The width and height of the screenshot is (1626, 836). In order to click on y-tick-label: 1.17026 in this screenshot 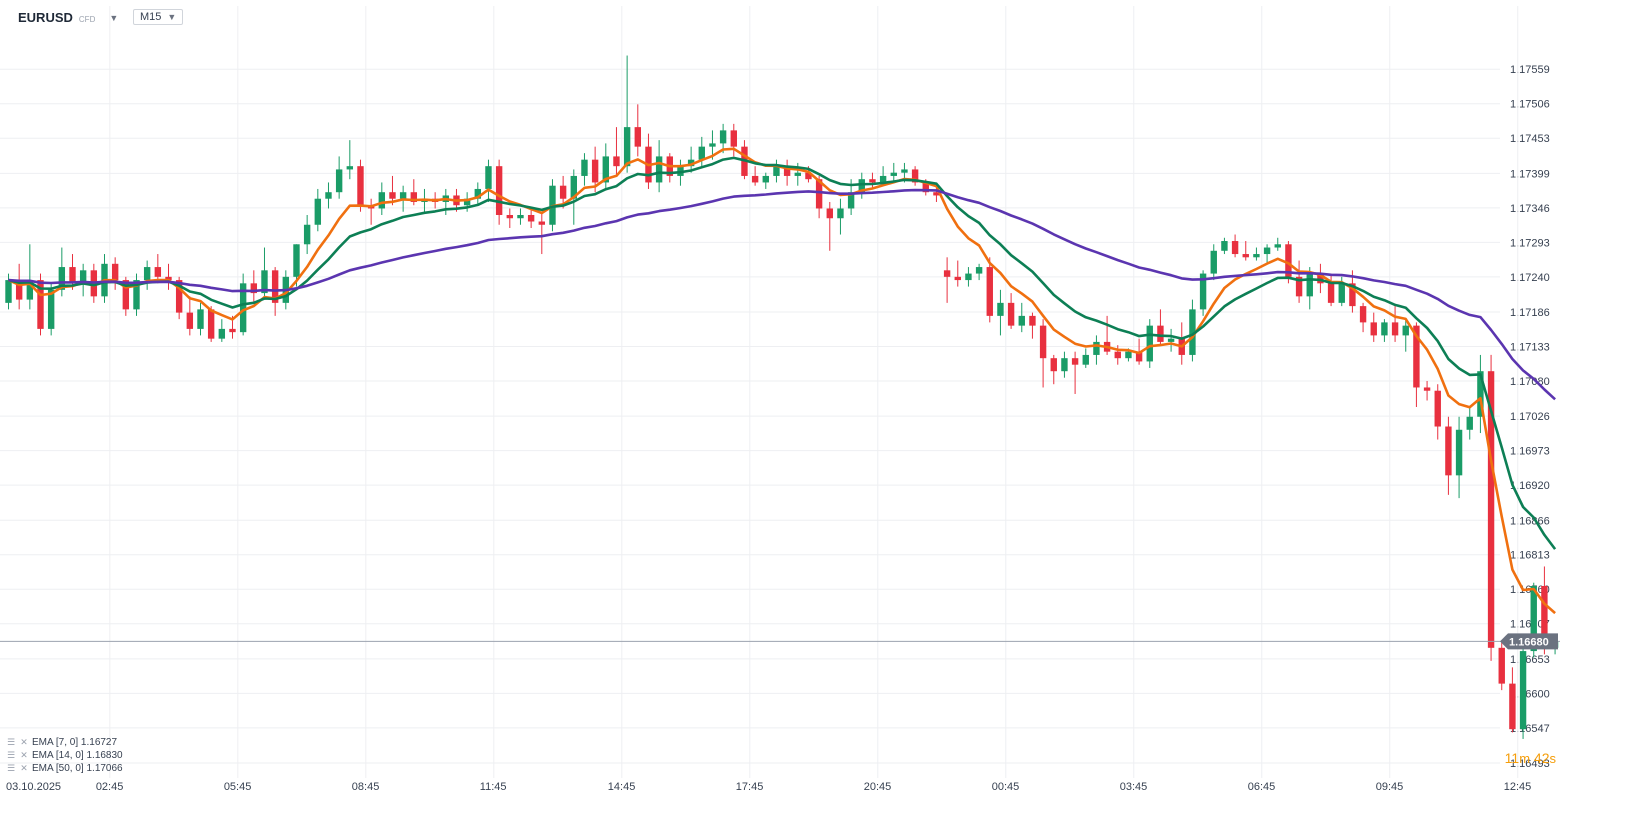, I will do `click(1530, 417)`.